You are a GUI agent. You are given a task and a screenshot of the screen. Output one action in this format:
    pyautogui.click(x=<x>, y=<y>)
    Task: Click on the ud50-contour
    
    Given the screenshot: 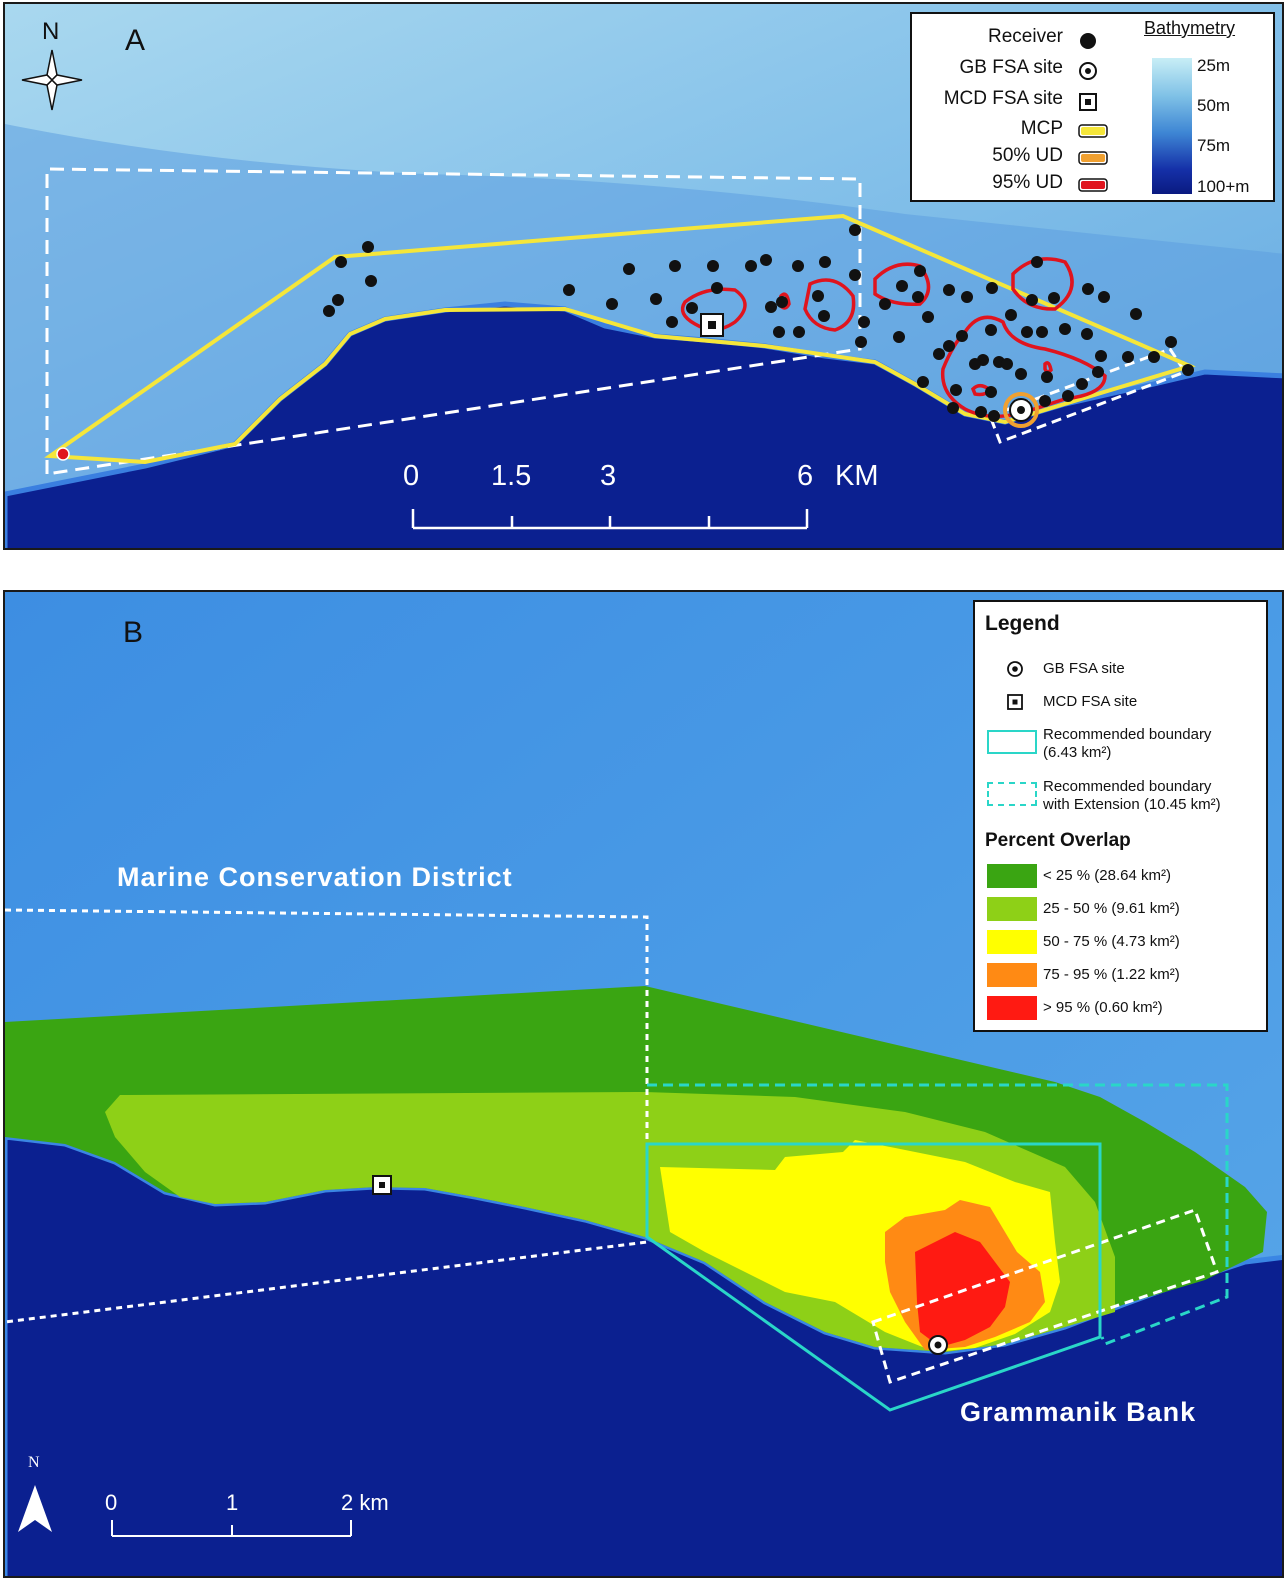 What is the action you would take?
    pyautogui.click(x=1021, y=410)
    